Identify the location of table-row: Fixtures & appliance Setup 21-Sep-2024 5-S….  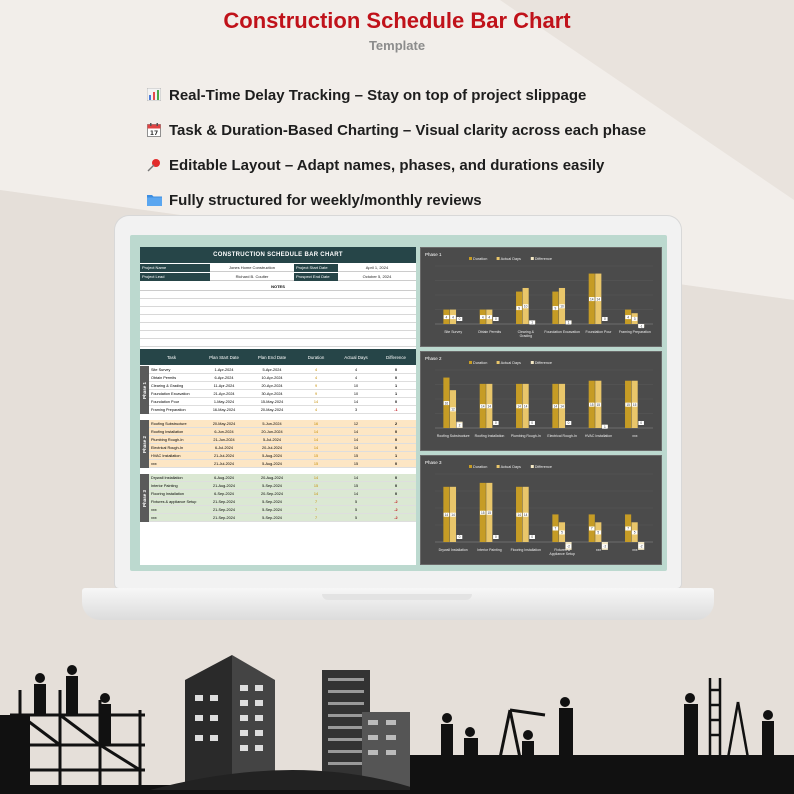
(282, 502).